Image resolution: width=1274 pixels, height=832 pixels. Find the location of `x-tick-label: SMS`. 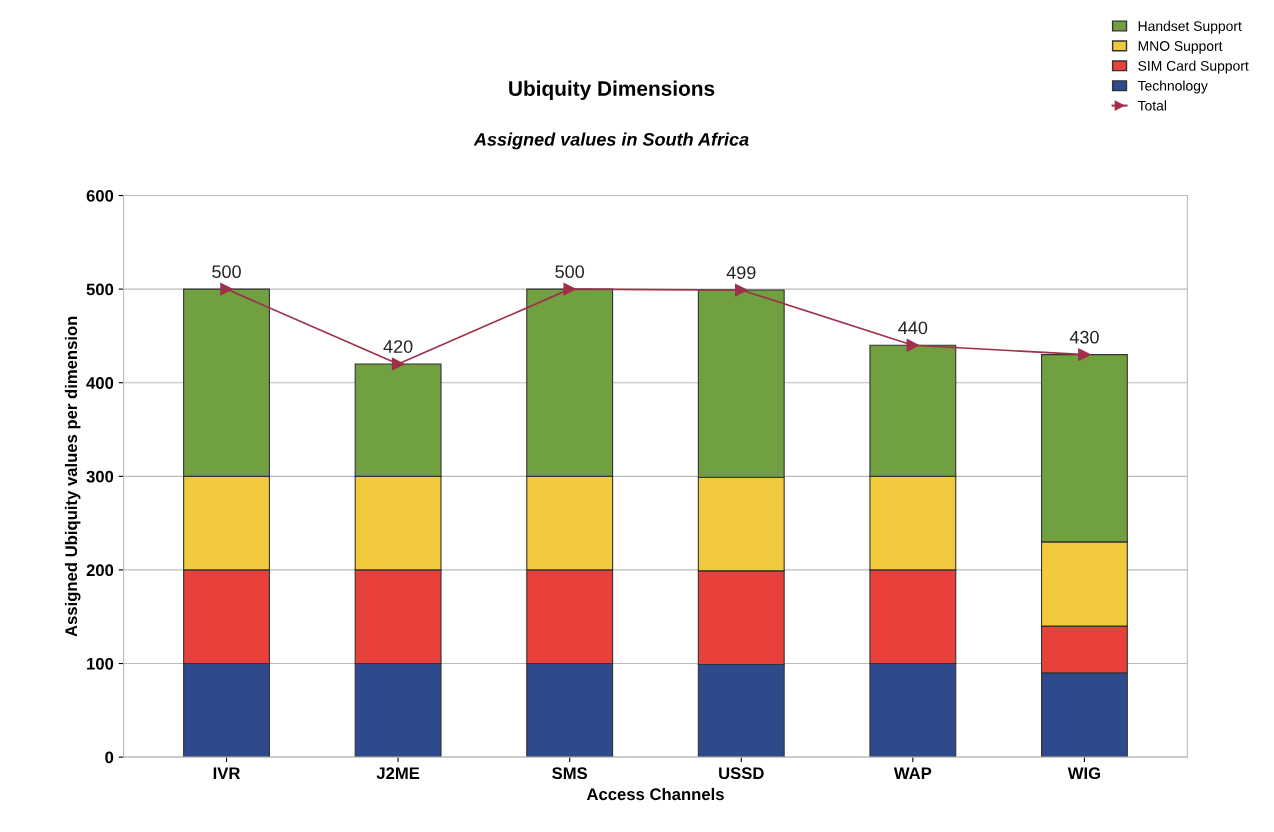

x-tick-label: SMS is located at coordinates (570, 773).